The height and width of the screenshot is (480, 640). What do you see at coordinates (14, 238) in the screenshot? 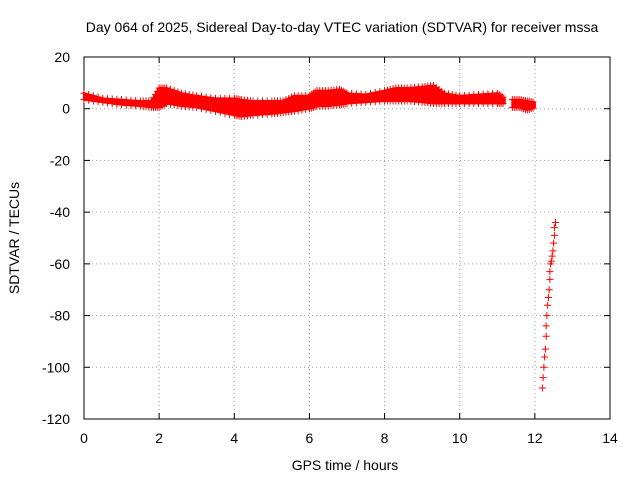
I see `y-axis-label: SDTVAR / TECUs` at bounding box center [14, 238].